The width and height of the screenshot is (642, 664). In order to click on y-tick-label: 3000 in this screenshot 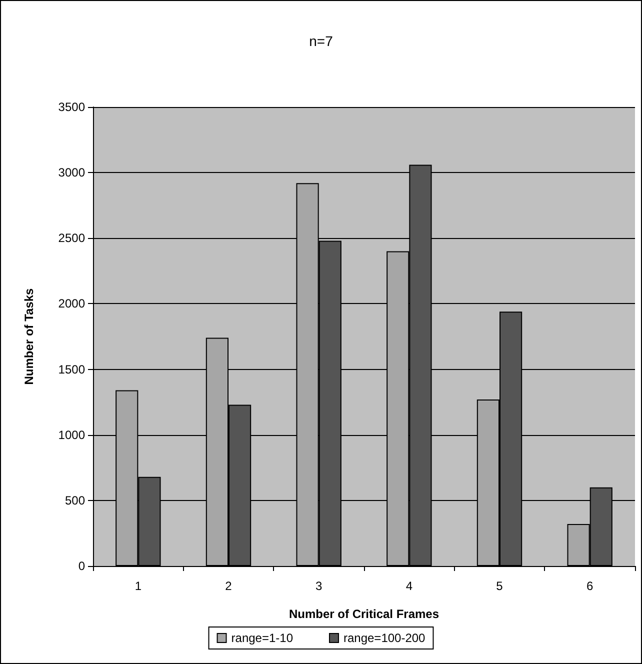, I will do `click(72, 173)`.